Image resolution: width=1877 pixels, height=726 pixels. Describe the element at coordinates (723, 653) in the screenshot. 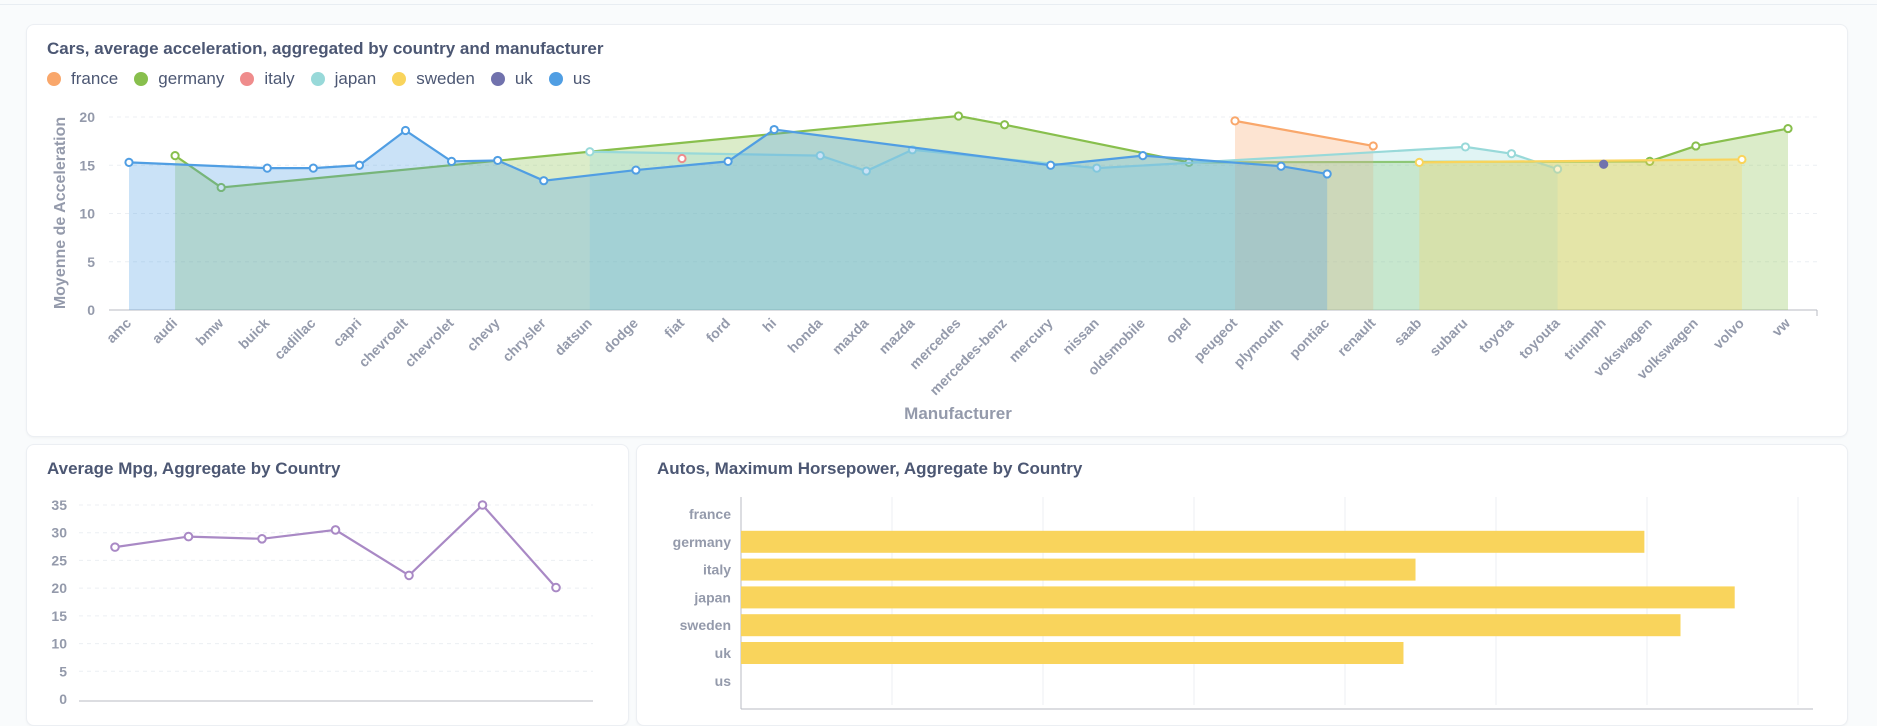

I see `y-category-label: uk` at that location.